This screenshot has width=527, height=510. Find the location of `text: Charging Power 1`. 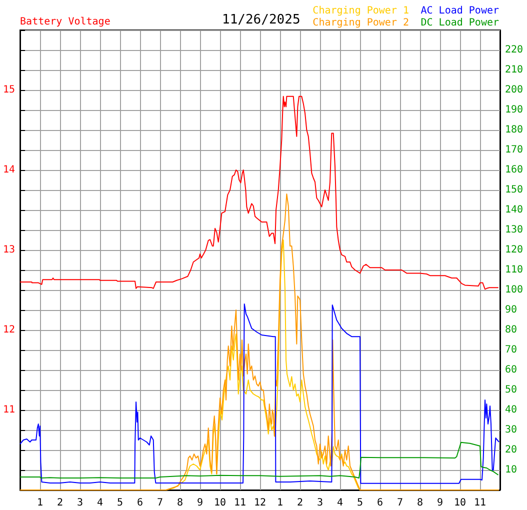

text: Charging Power 1 is located at coordinates (360, 11).